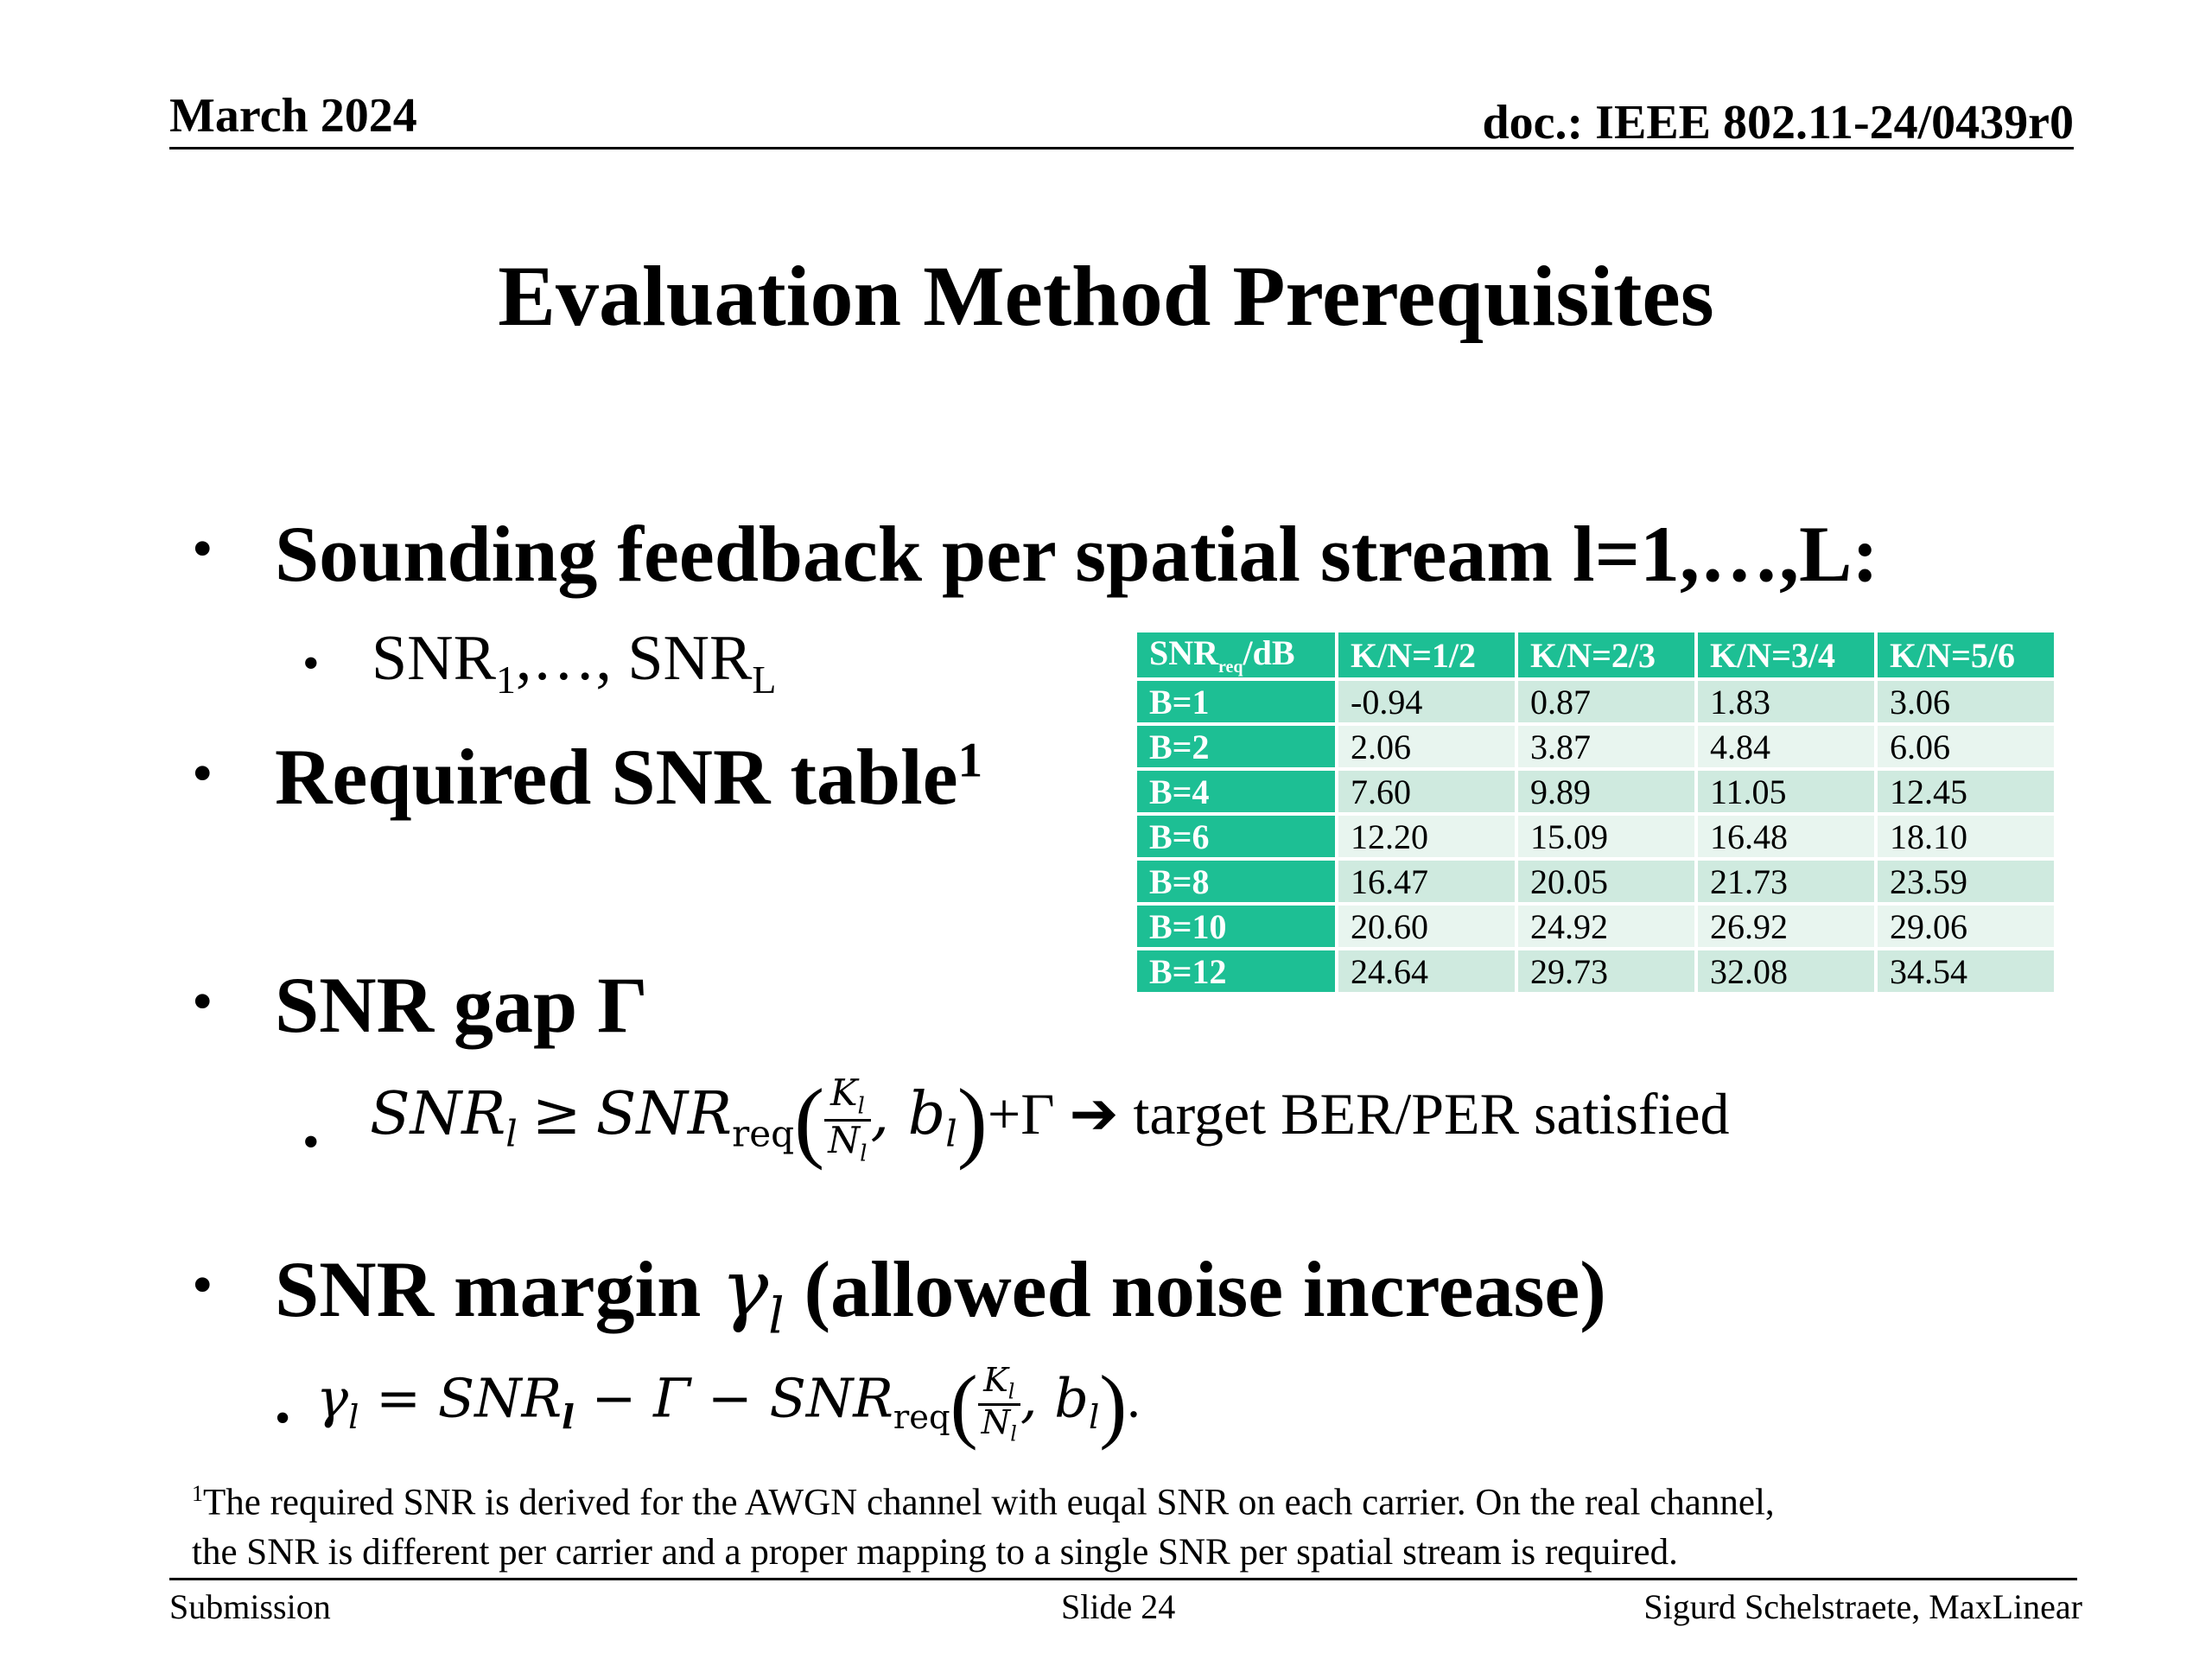  What do you see at coordinates (908, 1114) in the screenshot?
I see `eq-b: , b` at bounding box center [908, 1114].